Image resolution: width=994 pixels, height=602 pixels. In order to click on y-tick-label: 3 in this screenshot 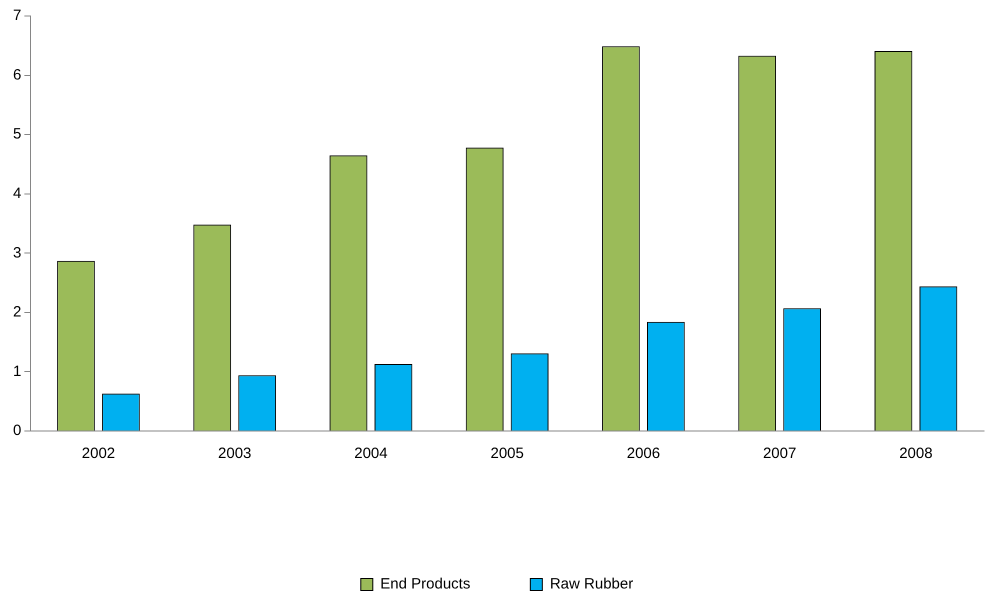, I will do `click(17, 253)`.